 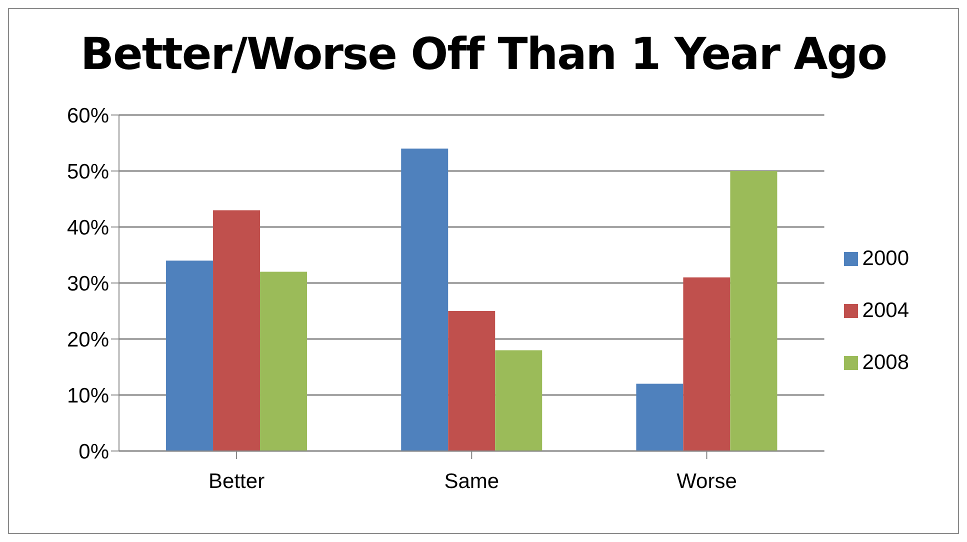 What do you see at coordinates (87, 172) in the screenshot?
I see `y-tick-label: 50%` at bounding box center [87, 172].